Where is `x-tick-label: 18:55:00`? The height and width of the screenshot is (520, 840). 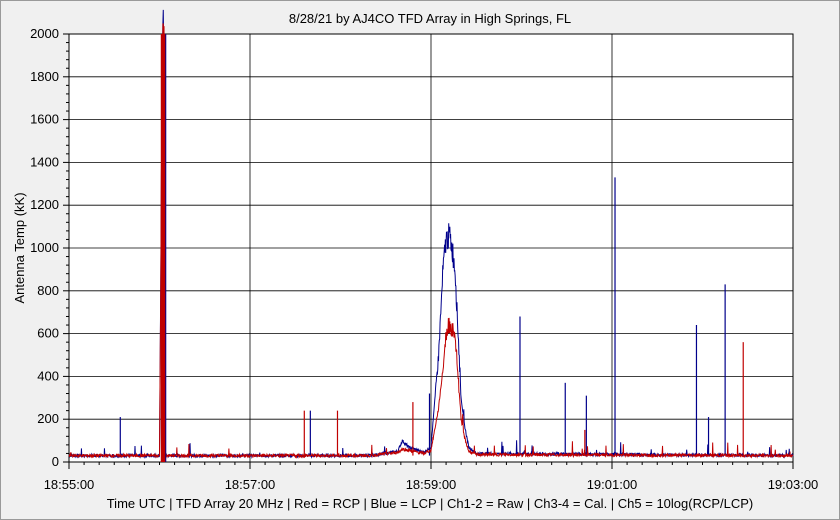
x-tick-label: 18:55:00 is located at coordinates (69, 484).